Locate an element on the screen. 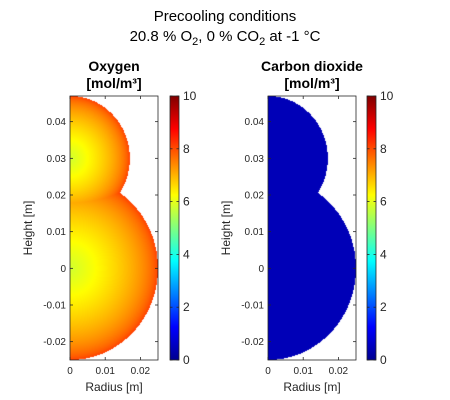  co2-subscript: 2 is located at coordinates (262, 42).